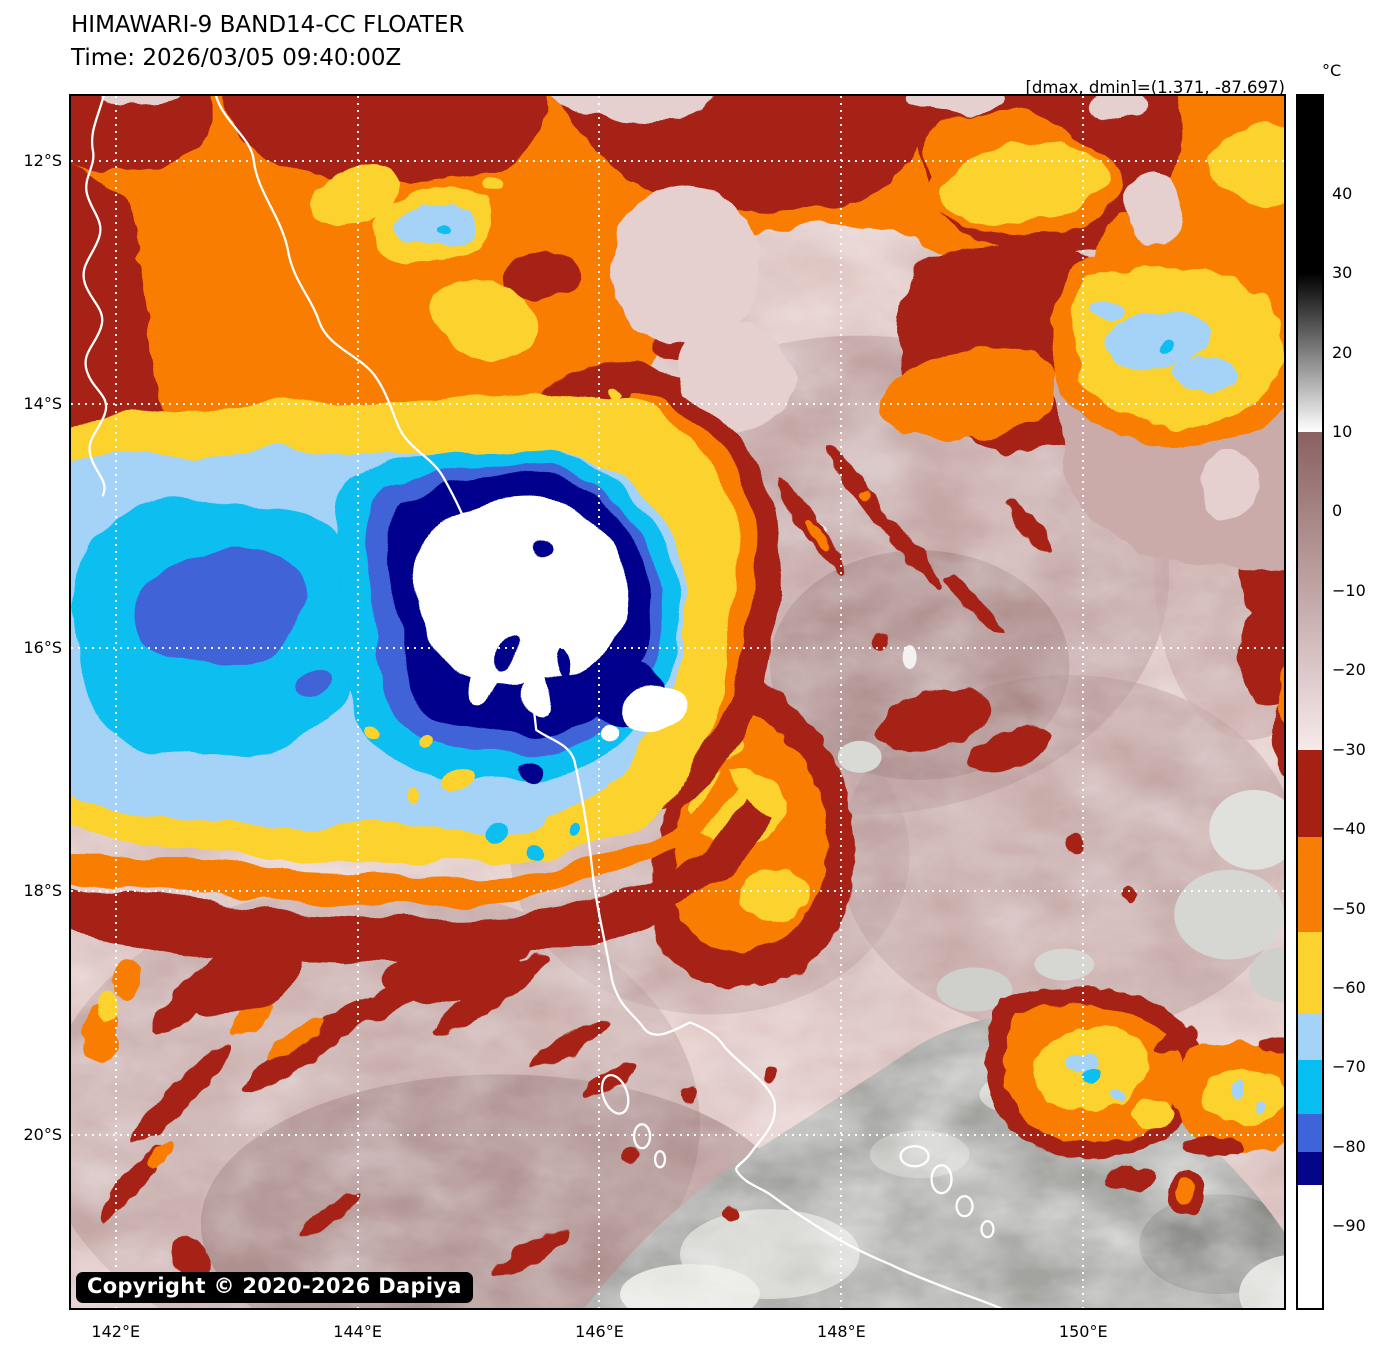 This screenshot has width=1388, height=1359. I want to click on colorbar-tick-label: −10, so click(1349, 590).